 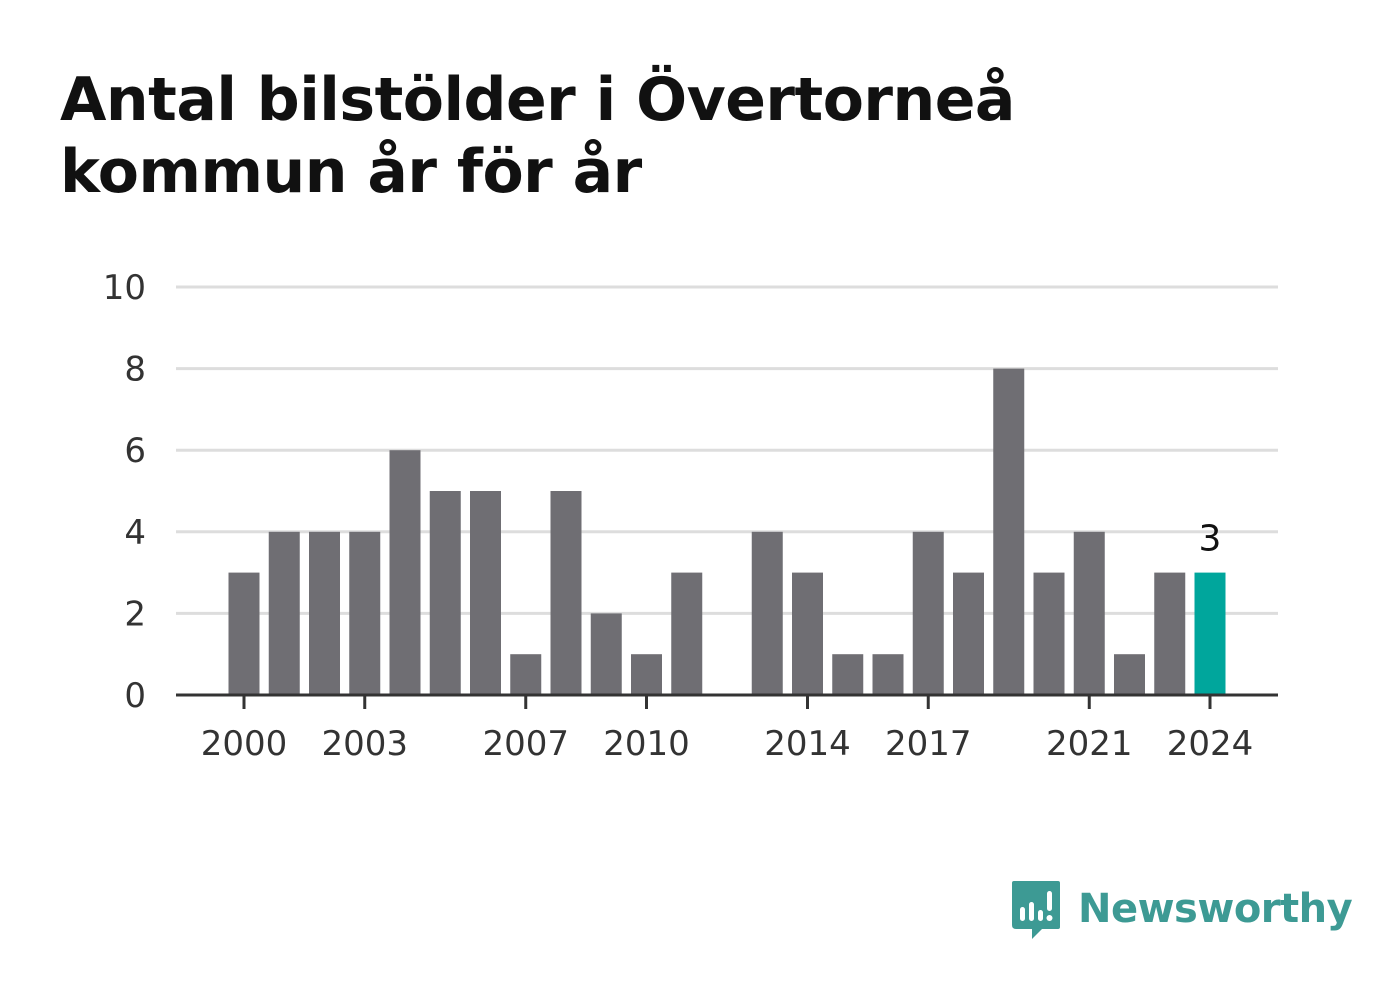 What do you see at coordinates (365, 613) in the screenshot?
I see `bar-2003` at bounding box center [365, 613].